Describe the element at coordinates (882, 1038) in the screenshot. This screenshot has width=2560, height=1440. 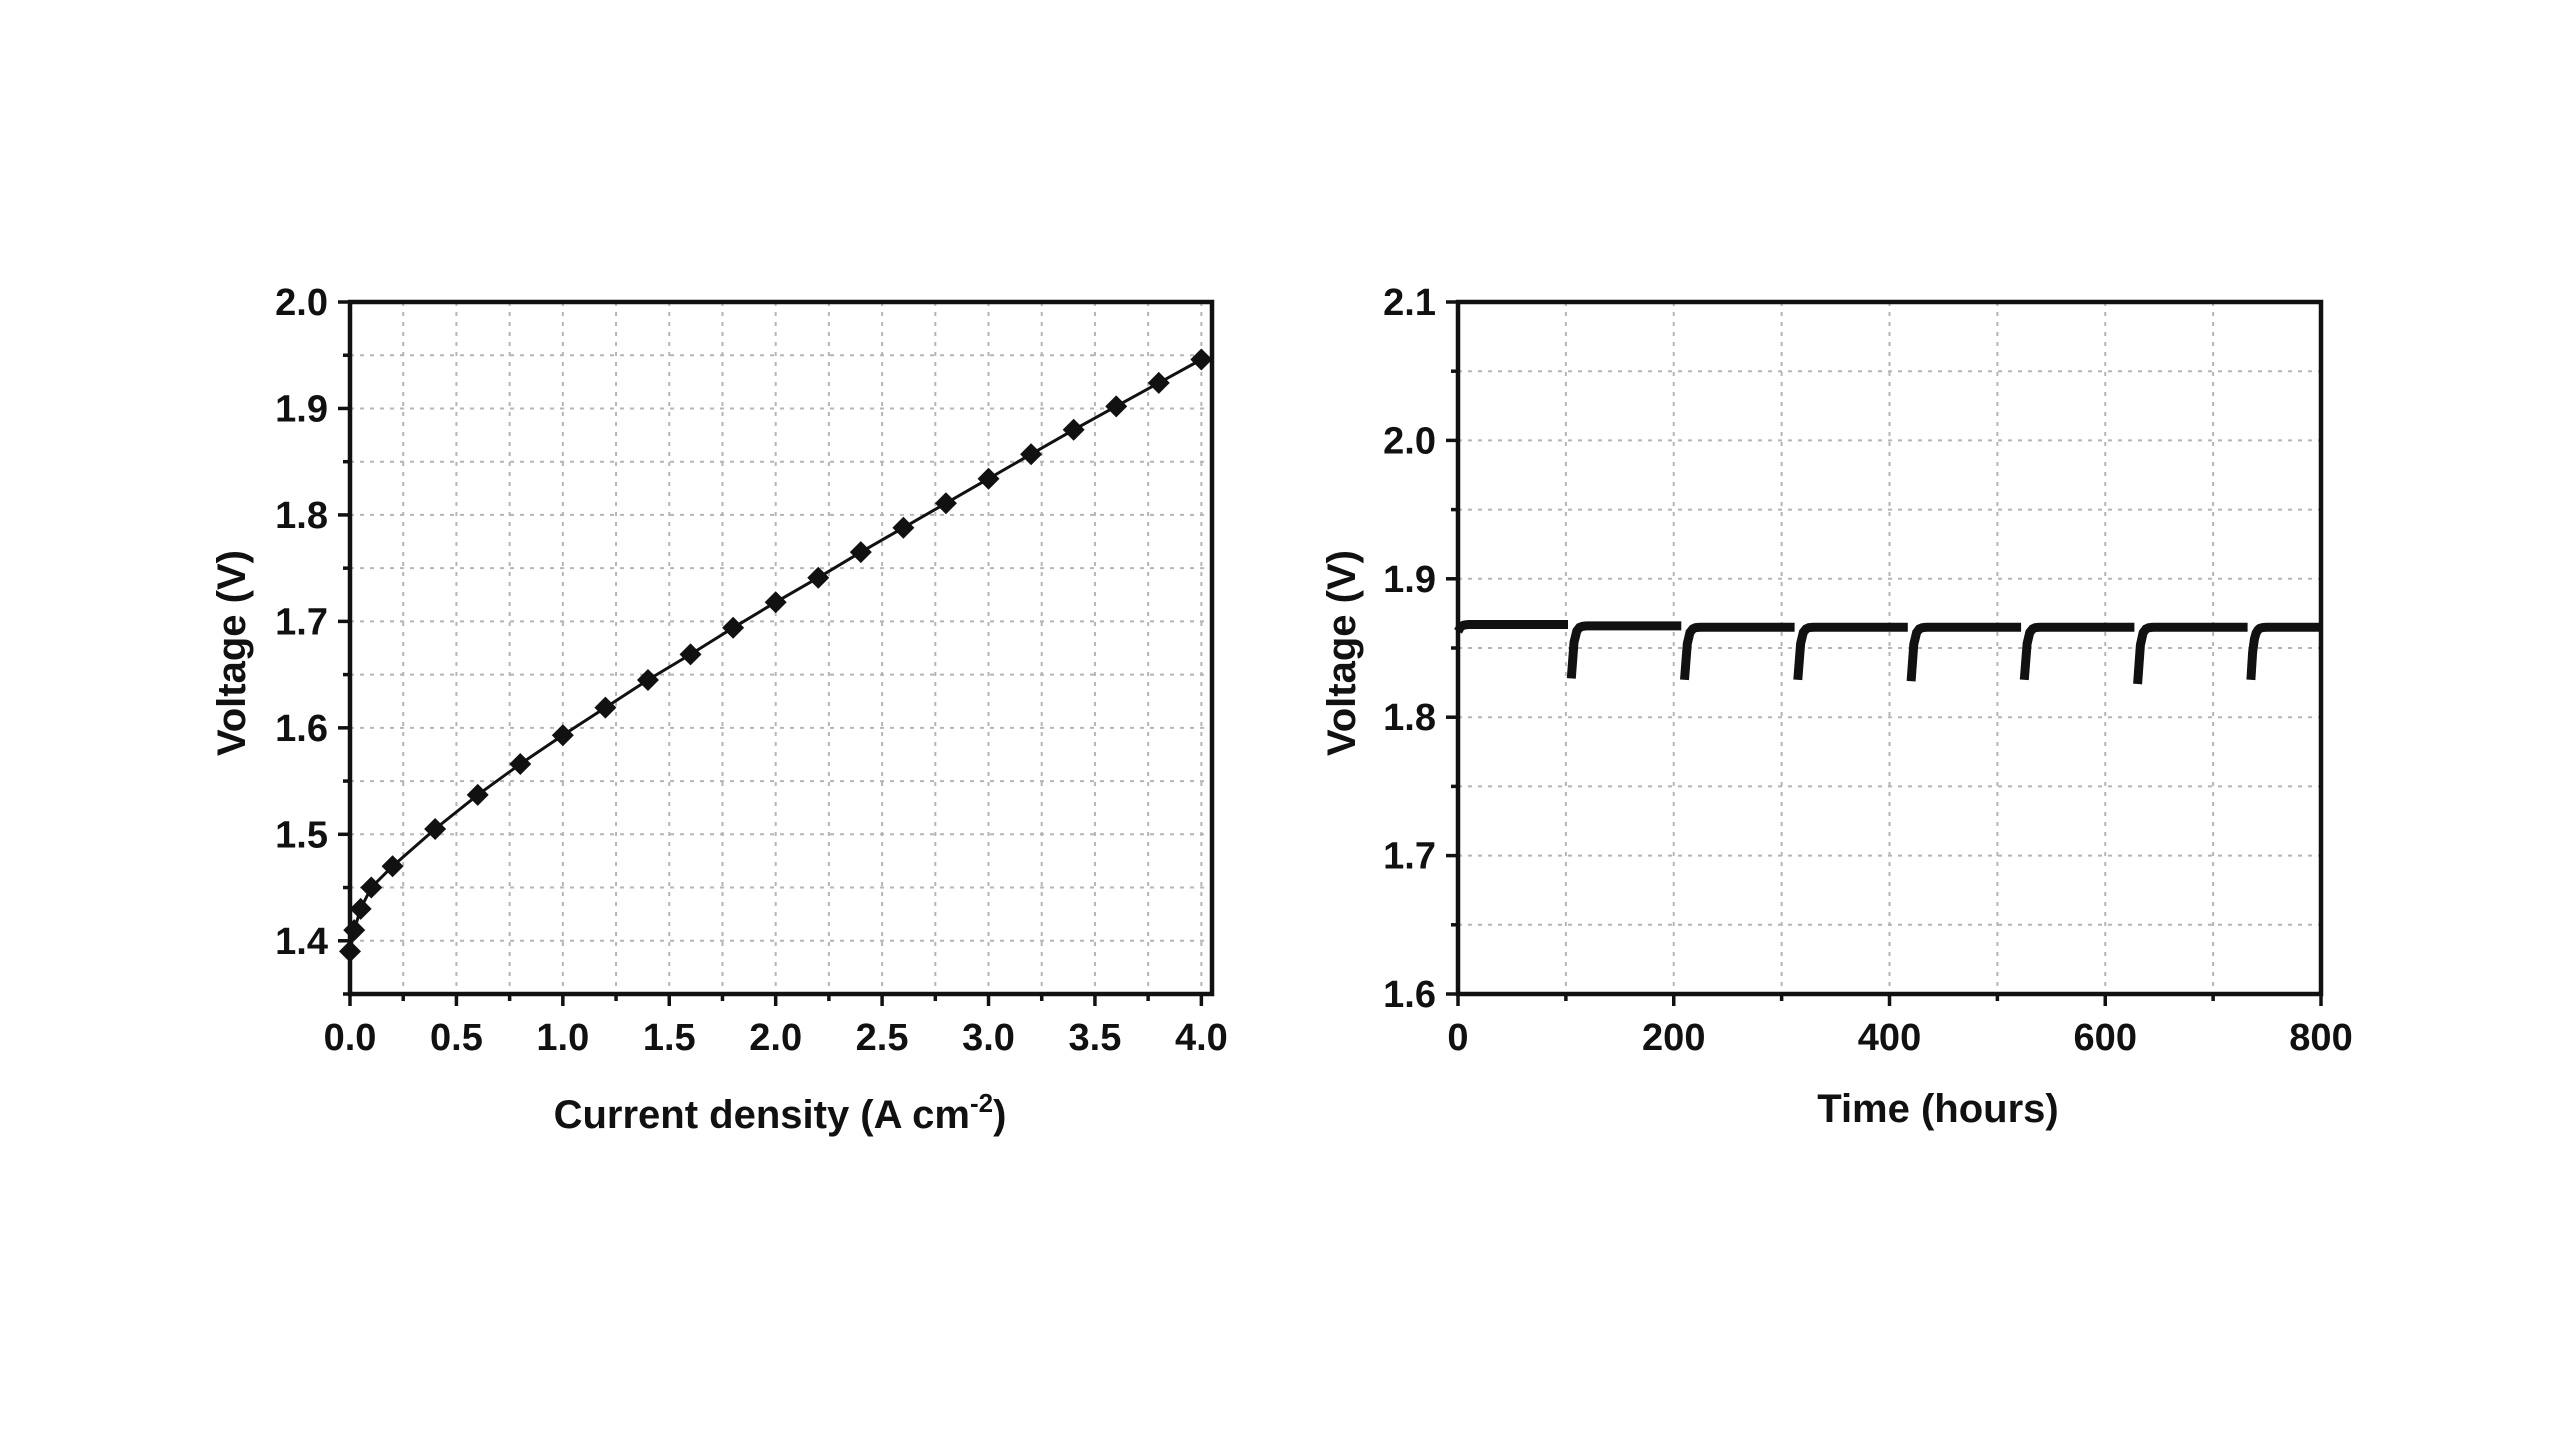
I see `left-x-tick-label: 2.5` at that location.